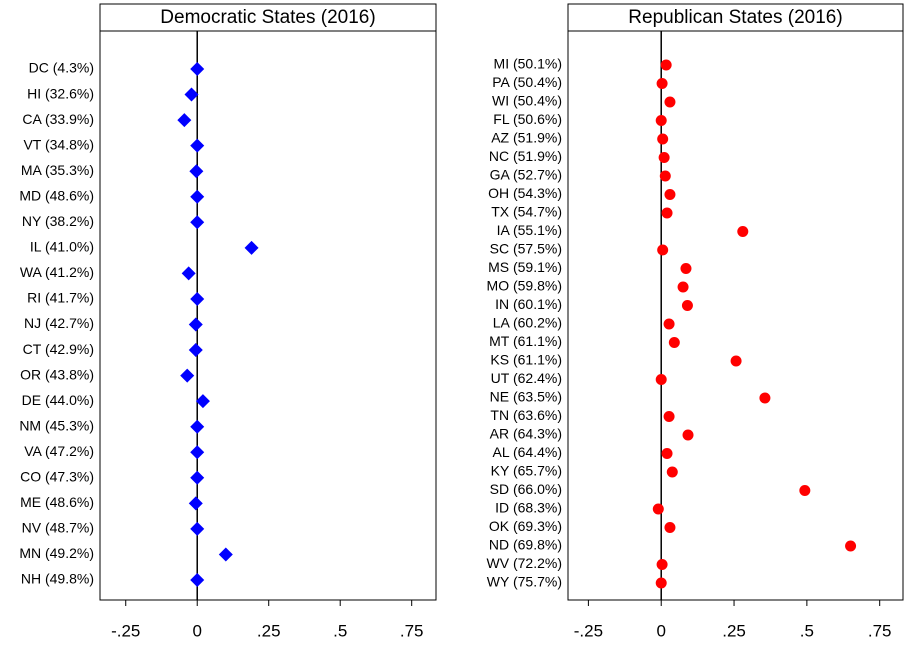 Image resolution: width=904 pixels, height=646 pixels. I want to click on category-label: VA (47.2%), so click(59, 451).